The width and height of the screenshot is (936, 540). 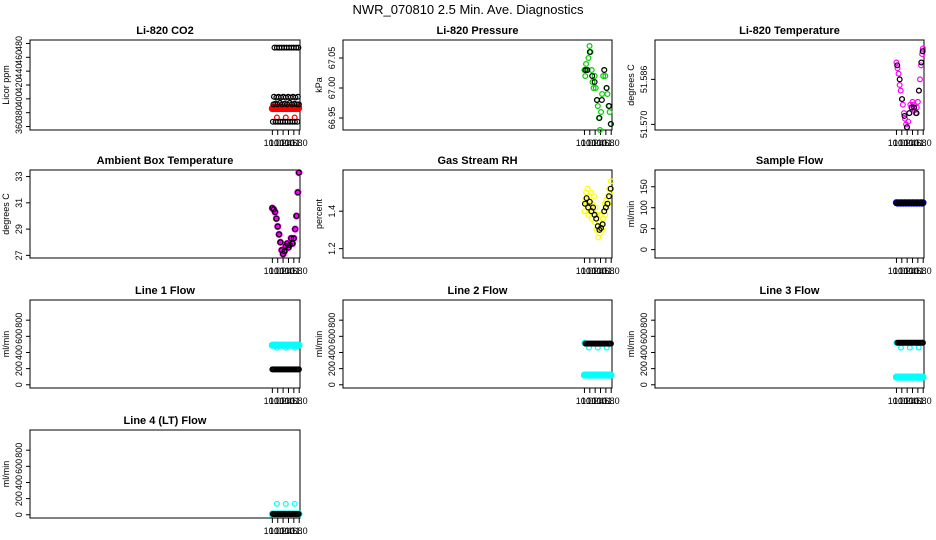 What do you see at coordinates (19, 450) in the screenshot?
I see `y-tick-label: 800` at bounding box center [19, 450].